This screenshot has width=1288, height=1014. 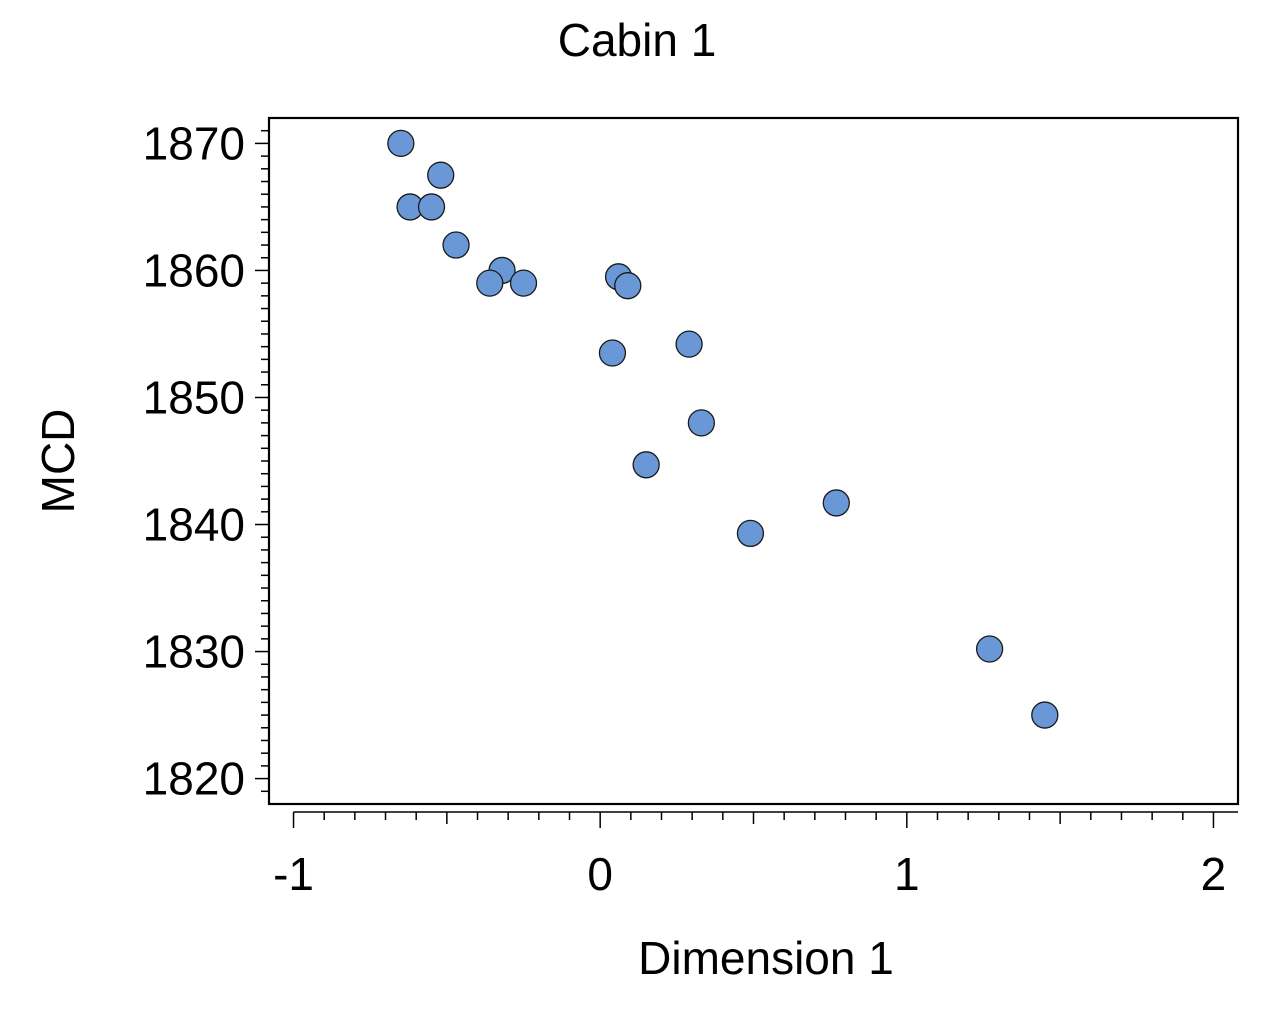 What do you see at coordinates (194, 779) in the screenshot?
I see `y-tick-label: 1820` at bounding box center [194, 779].